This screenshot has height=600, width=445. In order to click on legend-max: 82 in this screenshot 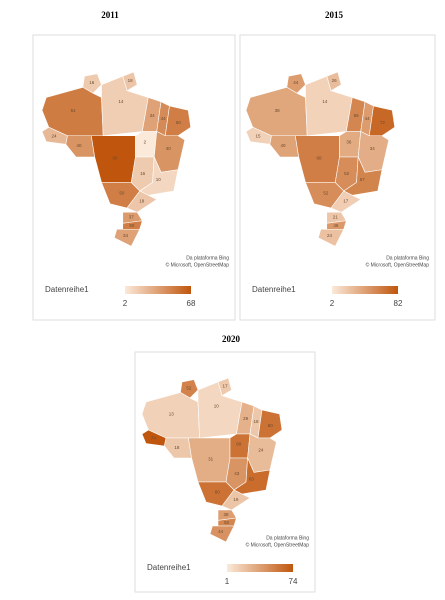, I will do `click(398, 303)`.